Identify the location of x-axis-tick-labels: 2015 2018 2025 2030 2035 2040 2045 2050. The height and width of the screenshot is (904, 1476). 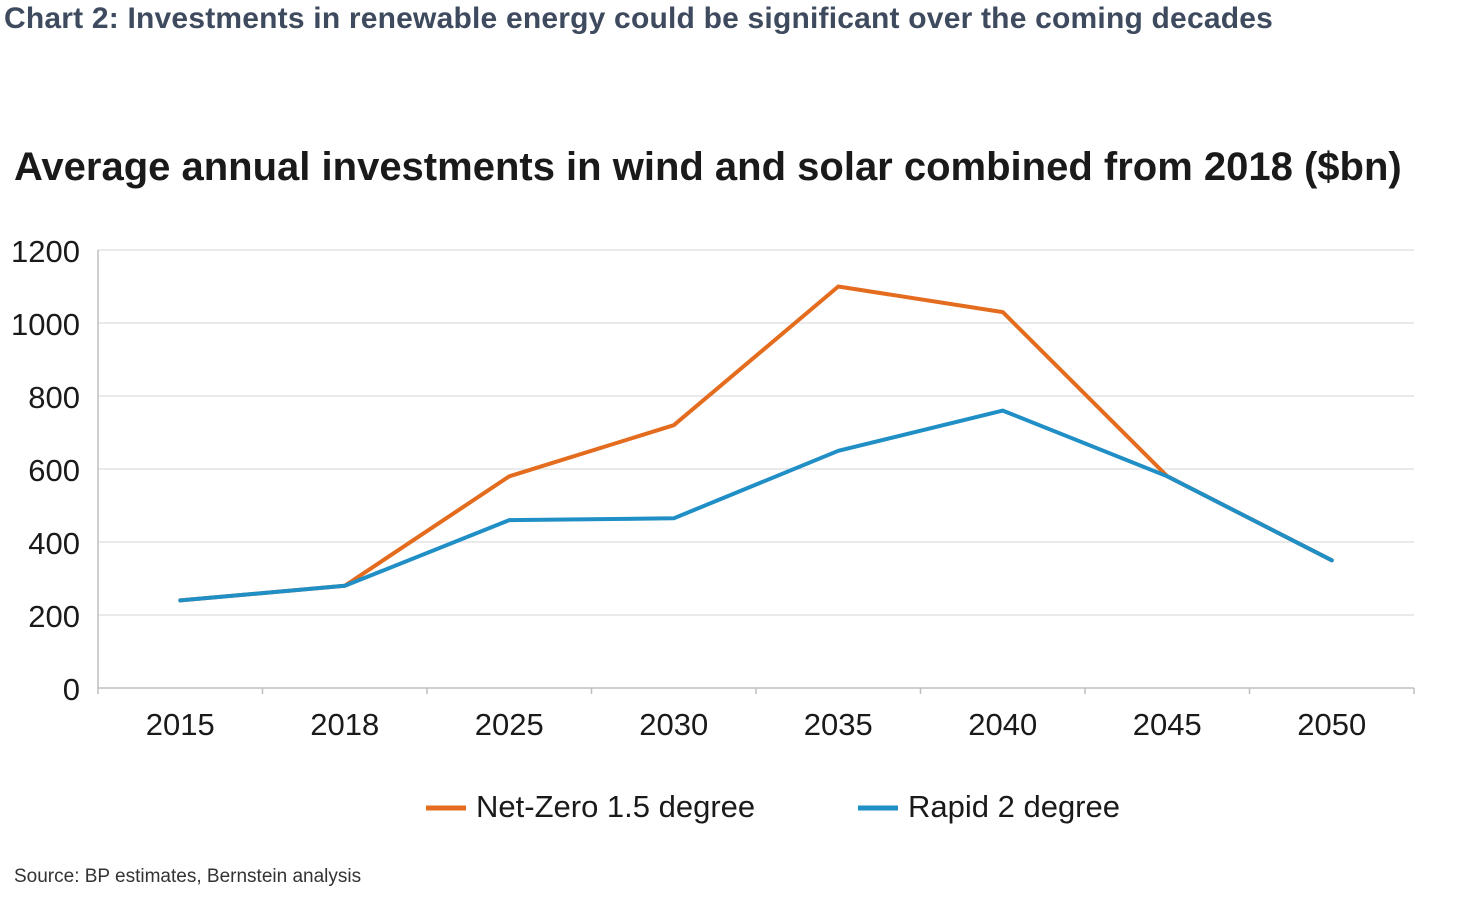
(756, 724).